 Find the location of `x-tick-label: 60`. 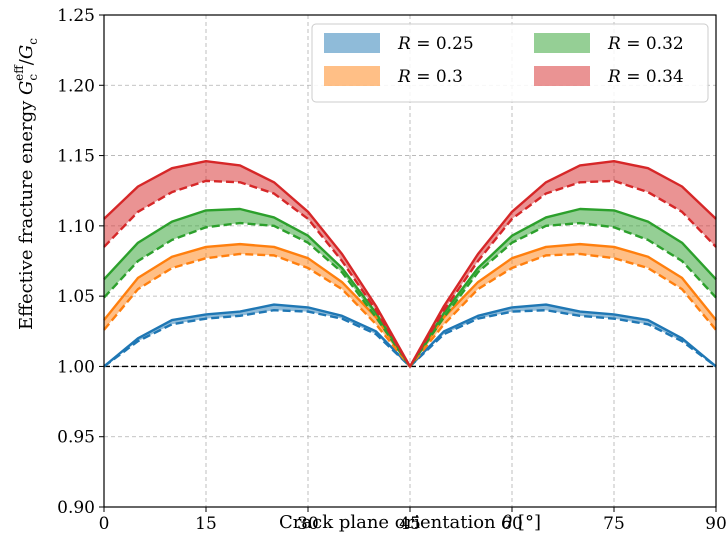

x-tick-label: 60 is located at coordinates (512, 524).